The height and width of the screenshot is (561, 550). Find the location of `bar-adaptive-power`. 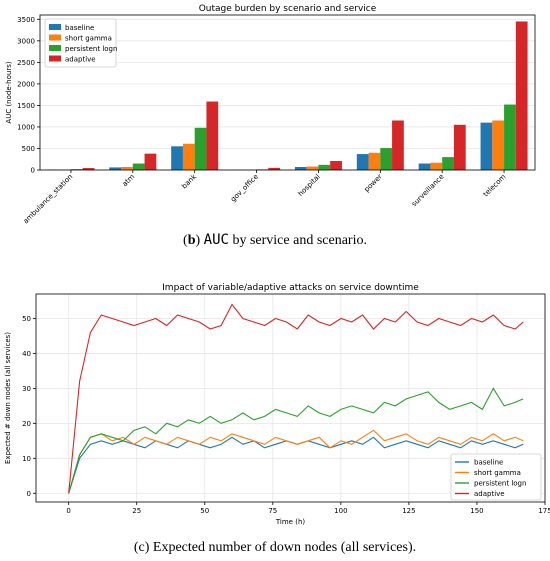

bar-adaptive-power is located at coordinates (398, 145).